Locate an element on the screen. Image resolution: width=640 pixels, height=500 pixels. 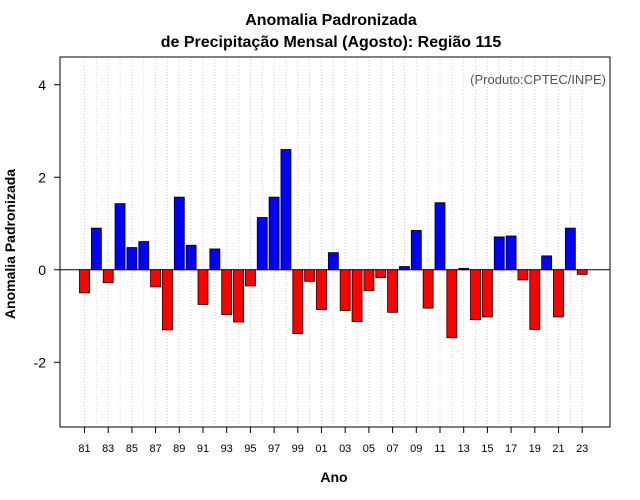
x-tick-label: 13 is located at coordinates (464, 449).